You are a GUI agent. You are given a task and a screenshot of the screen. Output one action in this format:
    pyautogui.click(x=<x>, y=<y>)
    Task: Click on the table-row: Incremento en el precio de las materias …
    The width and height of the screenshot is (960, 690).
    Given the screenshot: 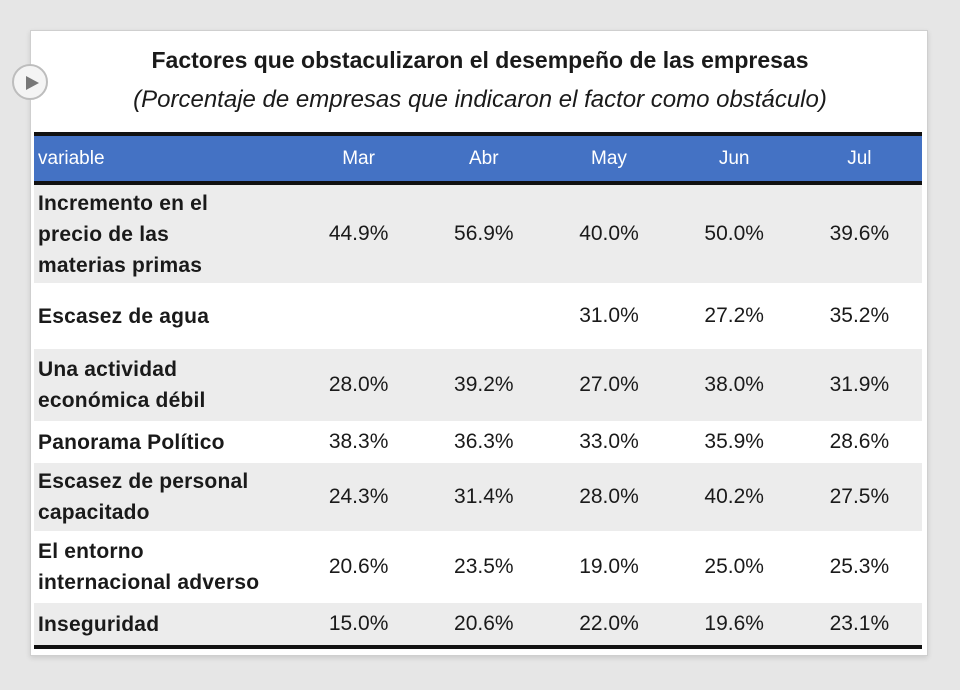 What is the action you would take?
    pyautogui.click(x=478, y=233)
    